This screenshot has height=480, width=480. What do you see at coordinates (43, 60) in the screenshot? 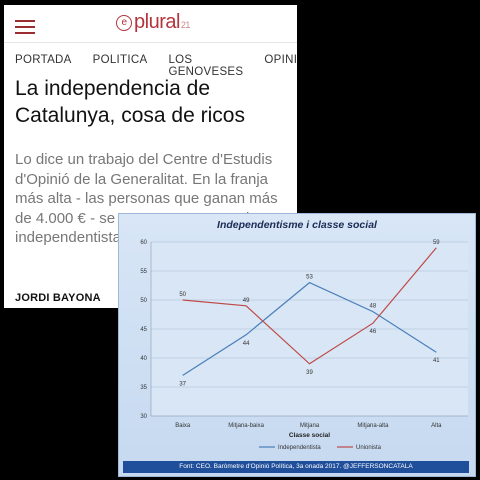
I see `nav-item-portada: PORTADA` at bounding box center [43, 60].